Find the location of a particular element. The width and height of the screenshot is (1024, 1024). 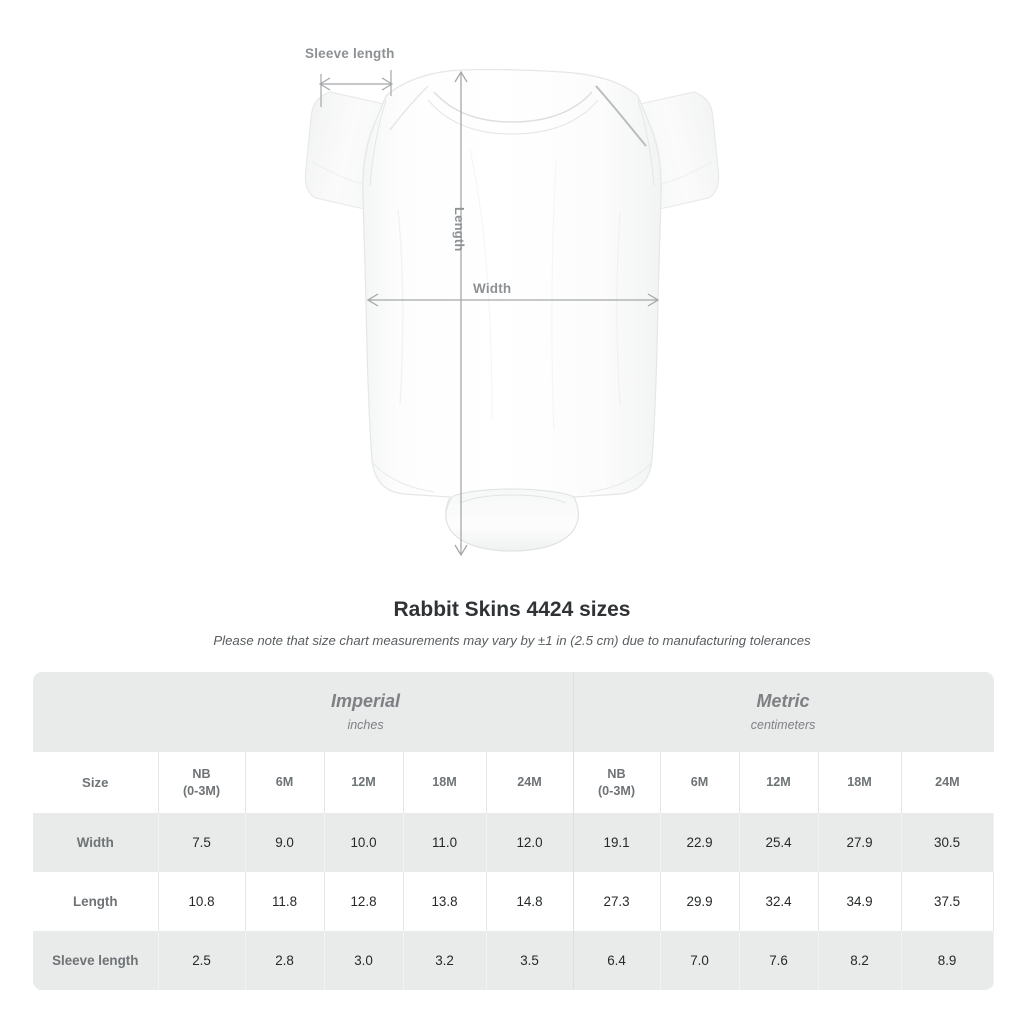

width-dimension-arrow is located at coordinates (513, 300).